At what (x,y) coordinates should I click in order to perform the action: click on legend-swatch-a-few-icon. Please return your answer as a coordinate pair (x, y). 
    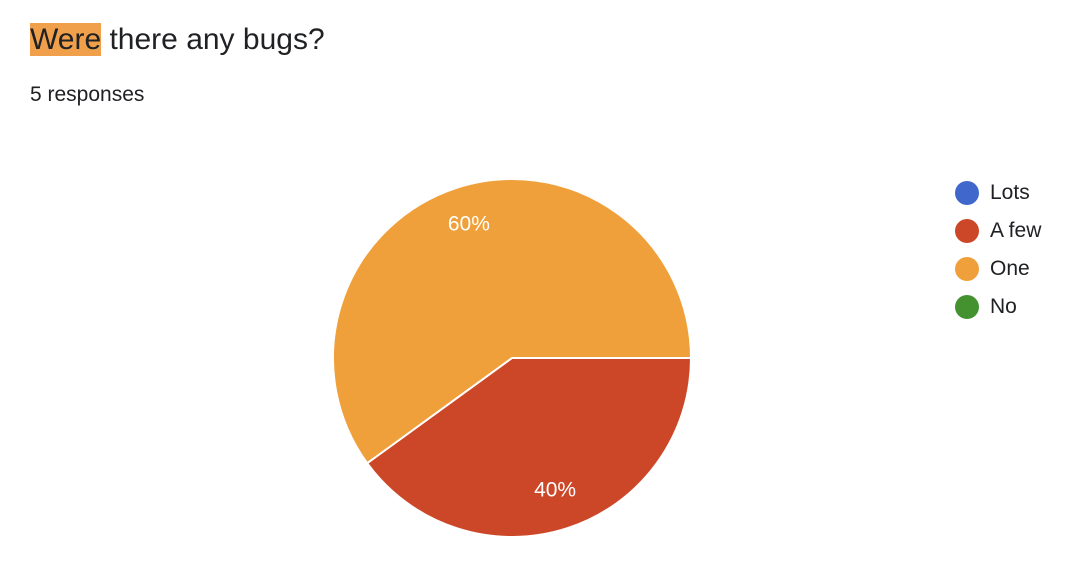
    Looking at the image, I should click on (967, 231).